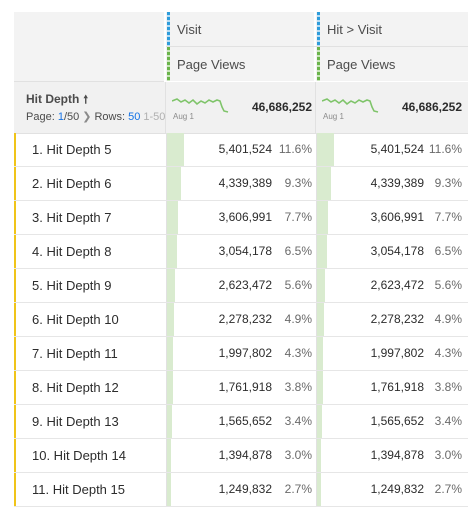 This screenshot has width=468, height=510. What do you see at coordinates (75, 387) in the screenshot?
I see `row-label: 8. Hit Depth 12` at bounding box center [75, 387].